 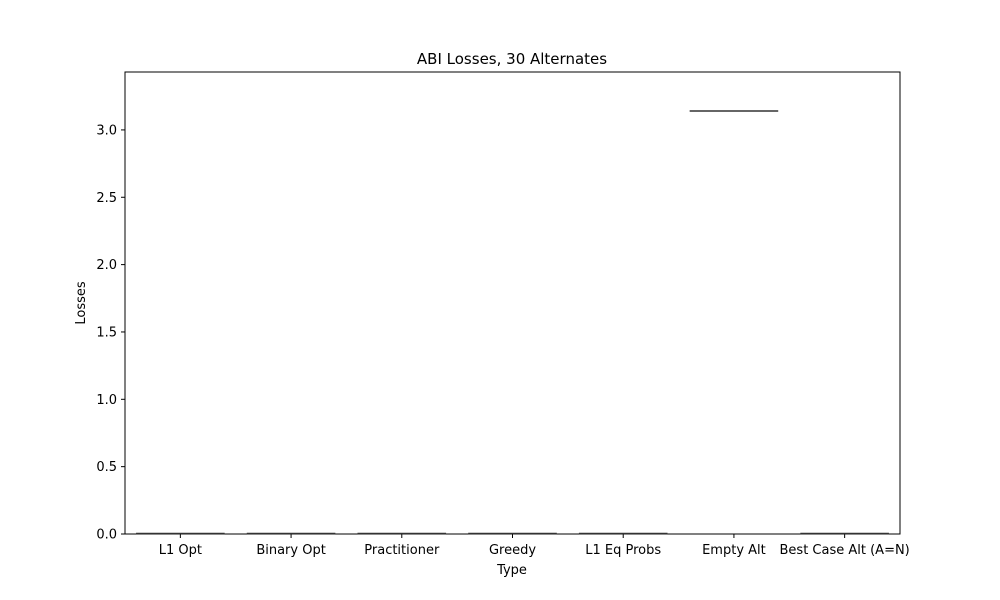 I want to click on x-tick-label: Practitioner, so click(x=402, y=550).